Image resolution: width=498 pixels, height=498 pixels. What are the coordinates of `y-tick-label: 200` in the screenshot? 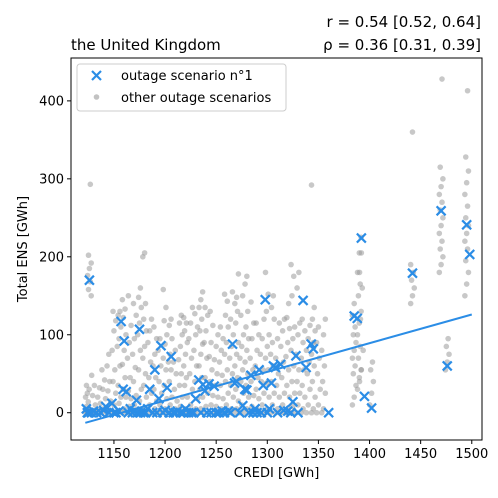 It's located at (51, 257).